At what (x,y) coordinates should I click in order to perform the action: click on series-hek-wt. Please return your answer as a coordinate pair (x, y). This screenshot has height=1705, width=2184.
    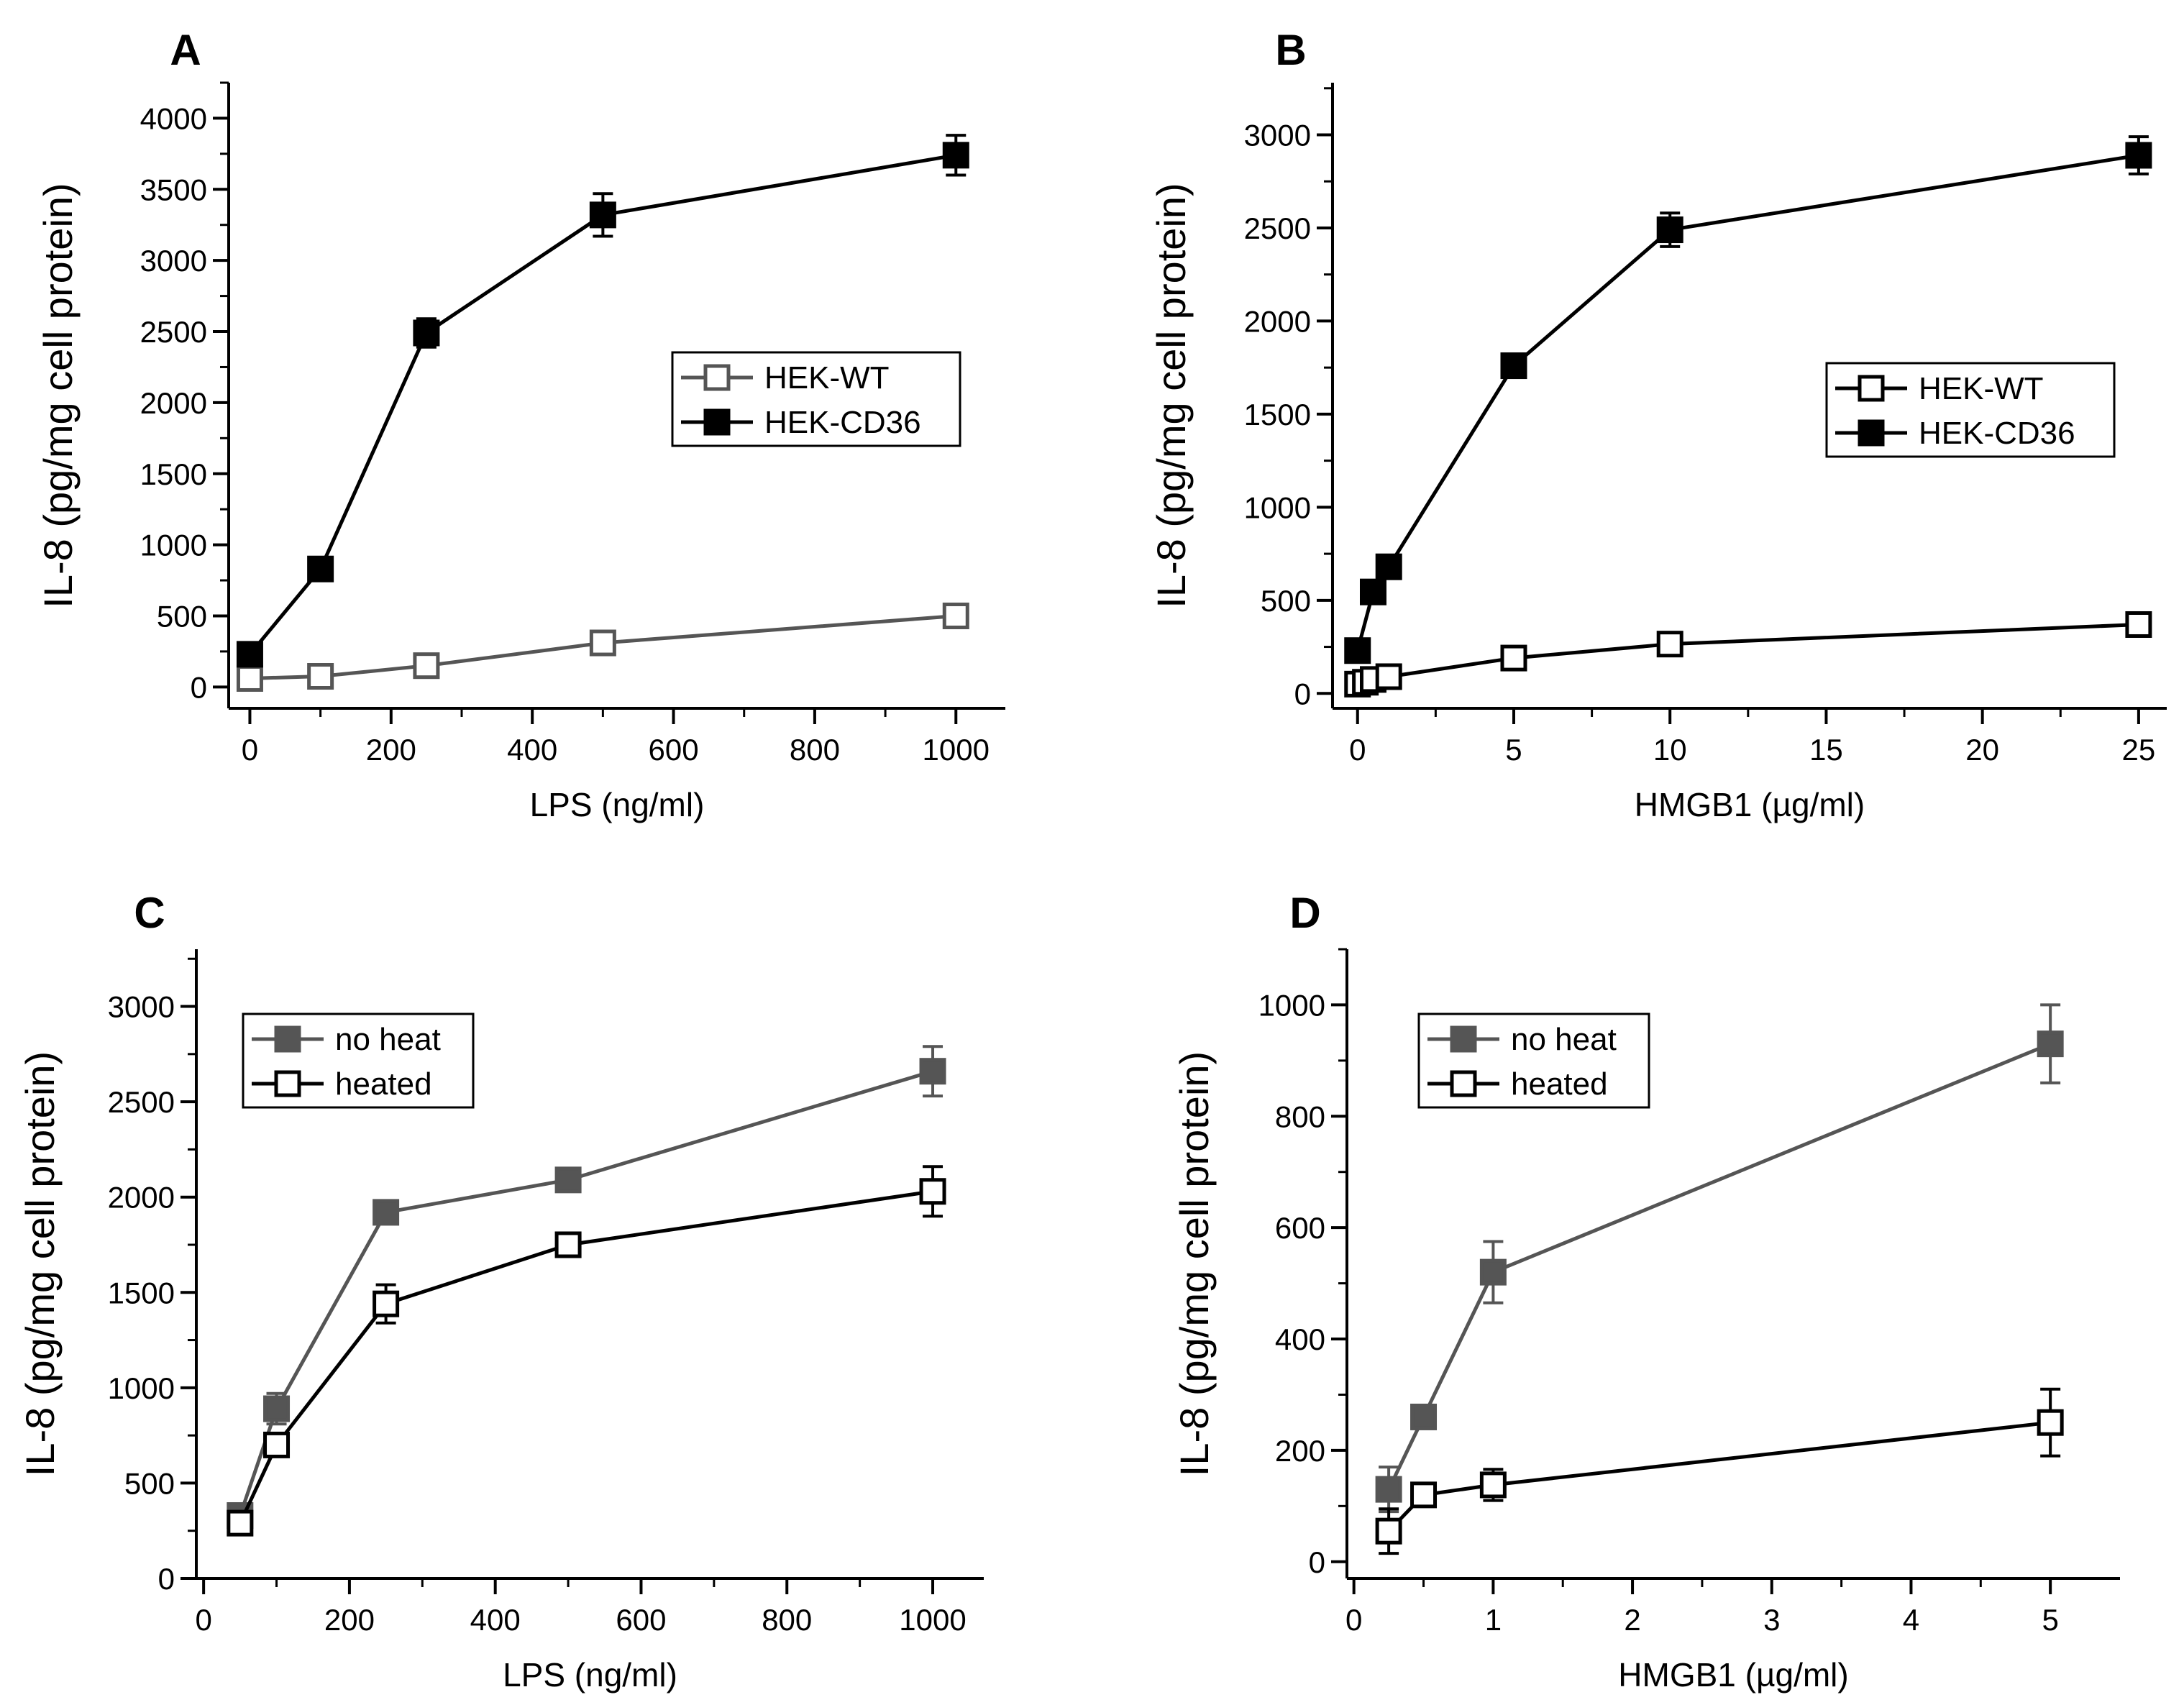
    Looking at the image, I should click on (602, 647).